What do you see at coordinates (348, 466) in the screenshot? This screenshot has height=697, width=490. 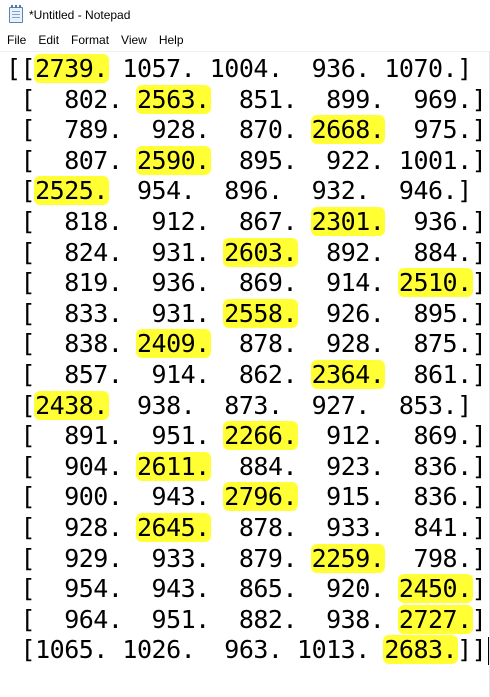 I see `text-segment: 884. 923. 836.]` at bounding box center [348, 466].